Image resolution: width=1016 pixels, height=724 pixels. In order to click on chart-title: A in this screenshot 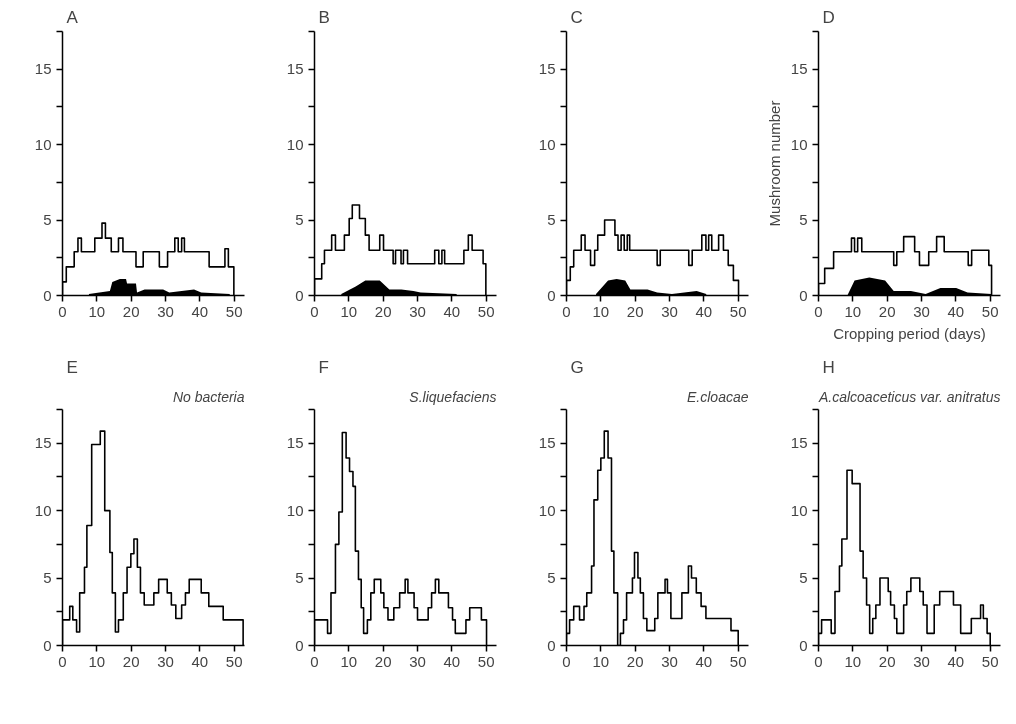, I will do `click(72, 17)`.